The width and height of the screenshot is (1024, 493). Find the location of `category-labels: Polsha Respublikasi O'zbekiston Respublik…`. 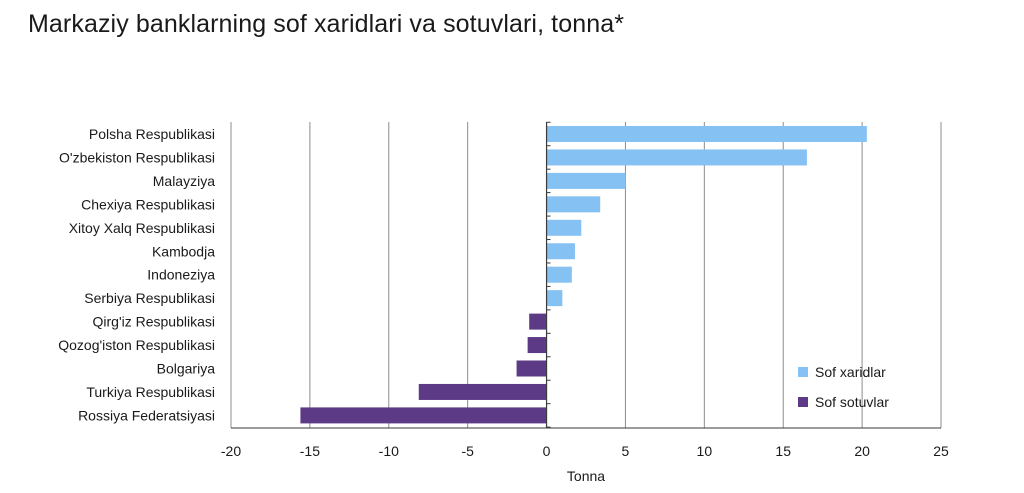

category-labels: Polsha Respublikasi O'zbekiston Respublik… is located at coordinates (136, 274).